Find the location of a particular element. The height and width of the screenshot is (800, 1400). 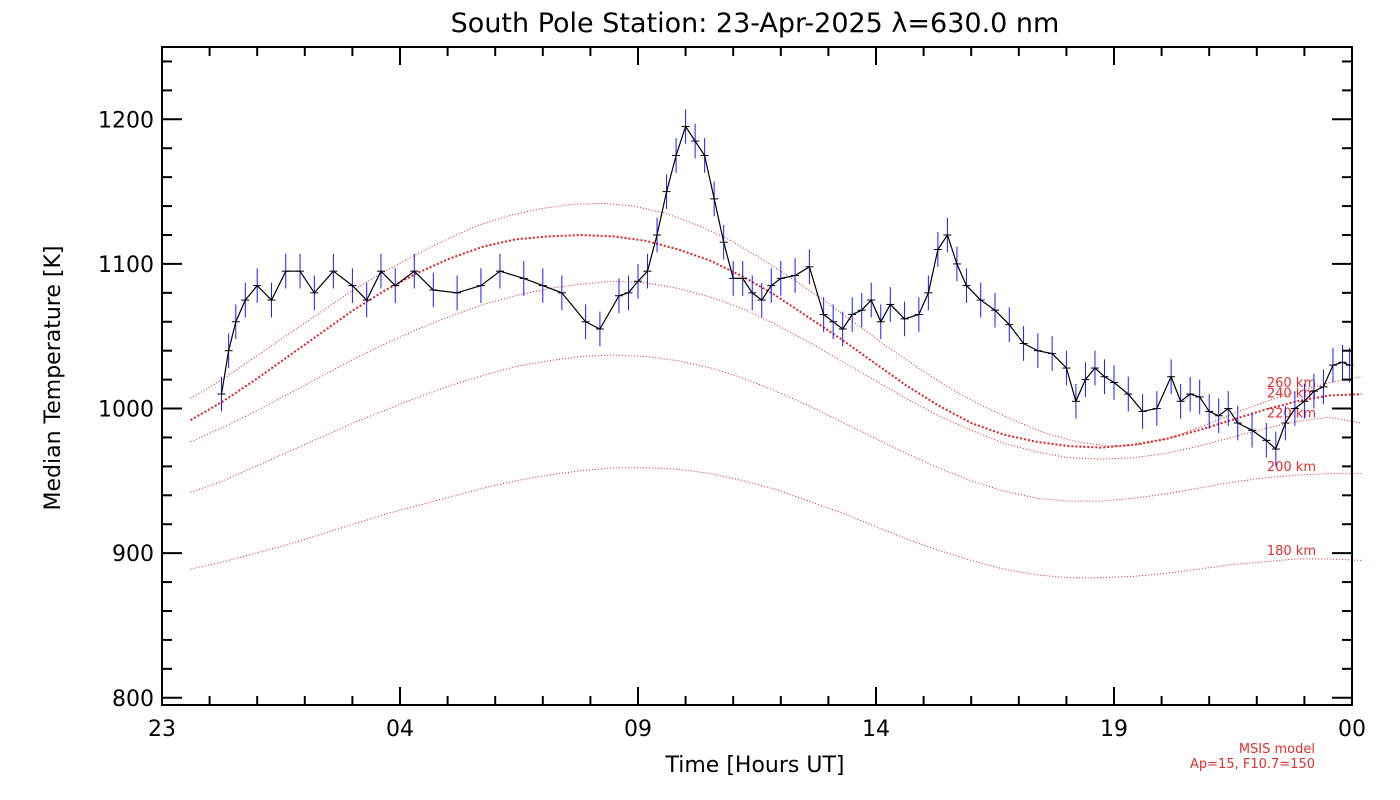

y-tick-label: 900 is located at coordinates (133, 554).